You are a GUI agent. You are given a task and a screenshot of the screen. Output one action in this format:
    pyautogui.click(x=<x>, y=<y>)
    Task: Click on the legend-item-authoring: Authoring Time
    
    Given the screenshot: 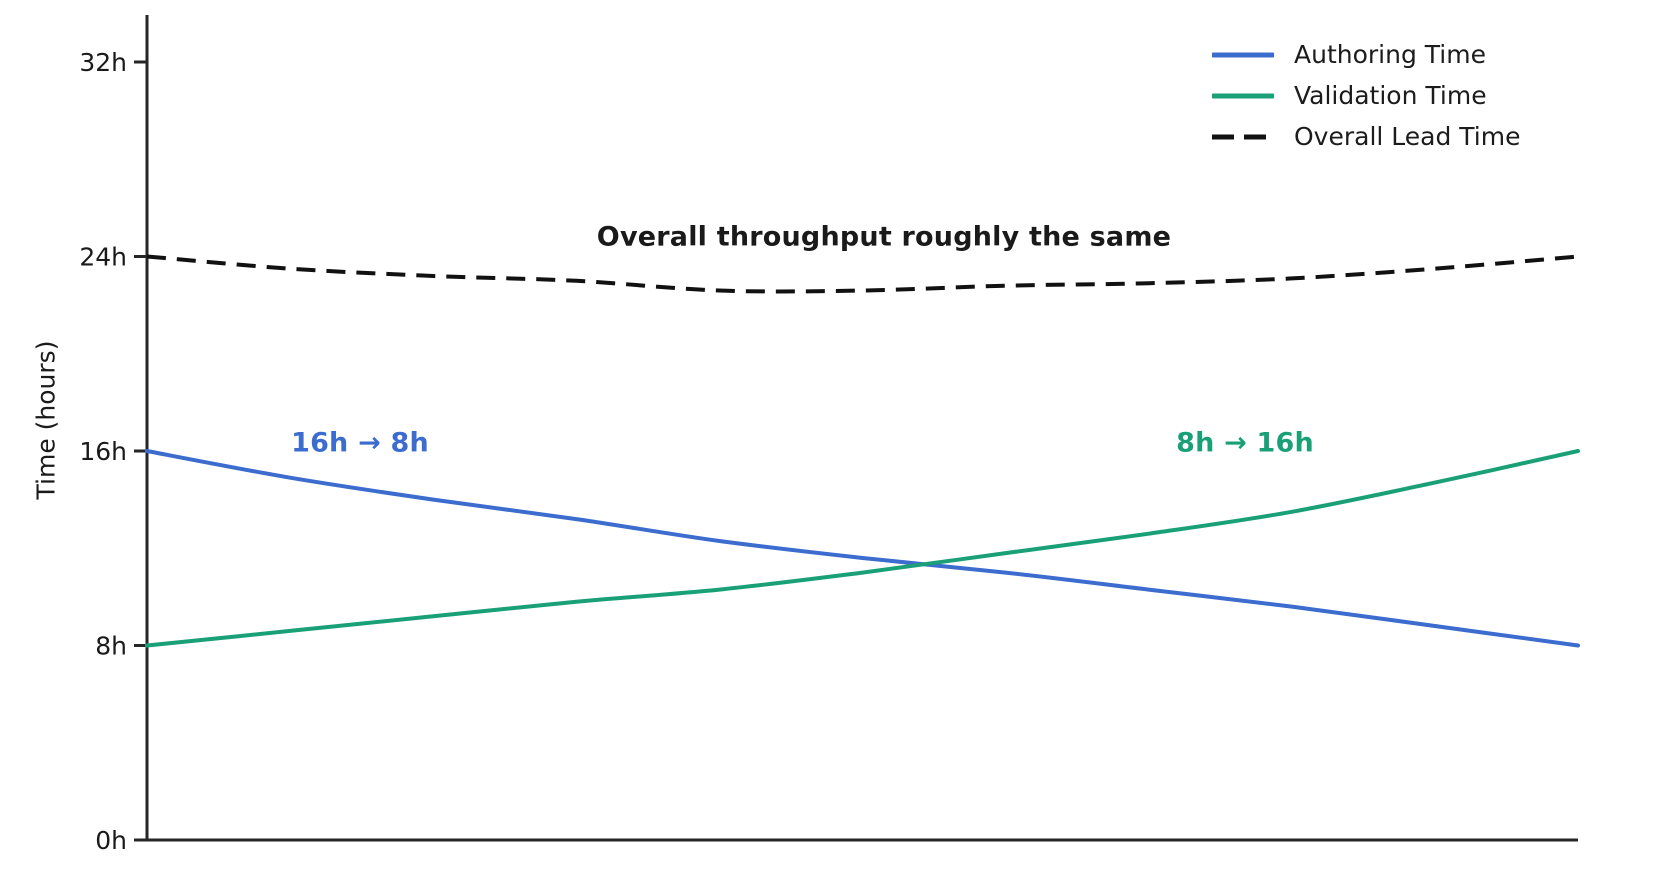 What is the action you would take?
    pyautogui.click(x=1366, y=54)
    